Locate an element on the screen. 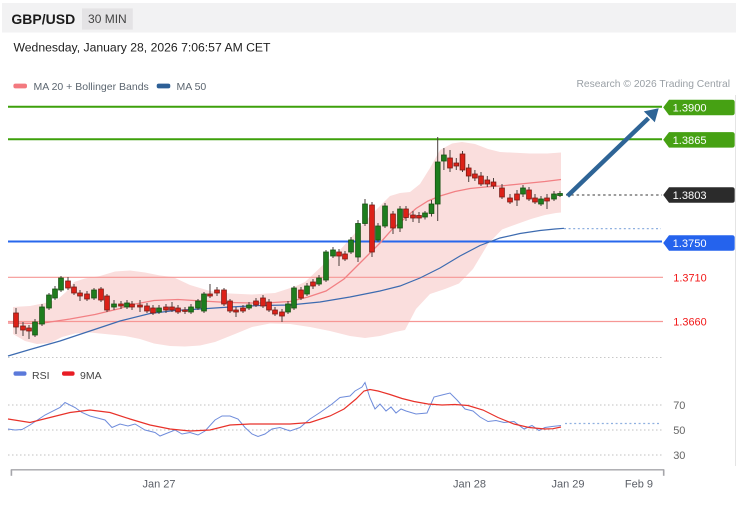 The height and width of the screenshot is (505, 738). svg-text: 1.3900 is located at coordinates (690, 109).